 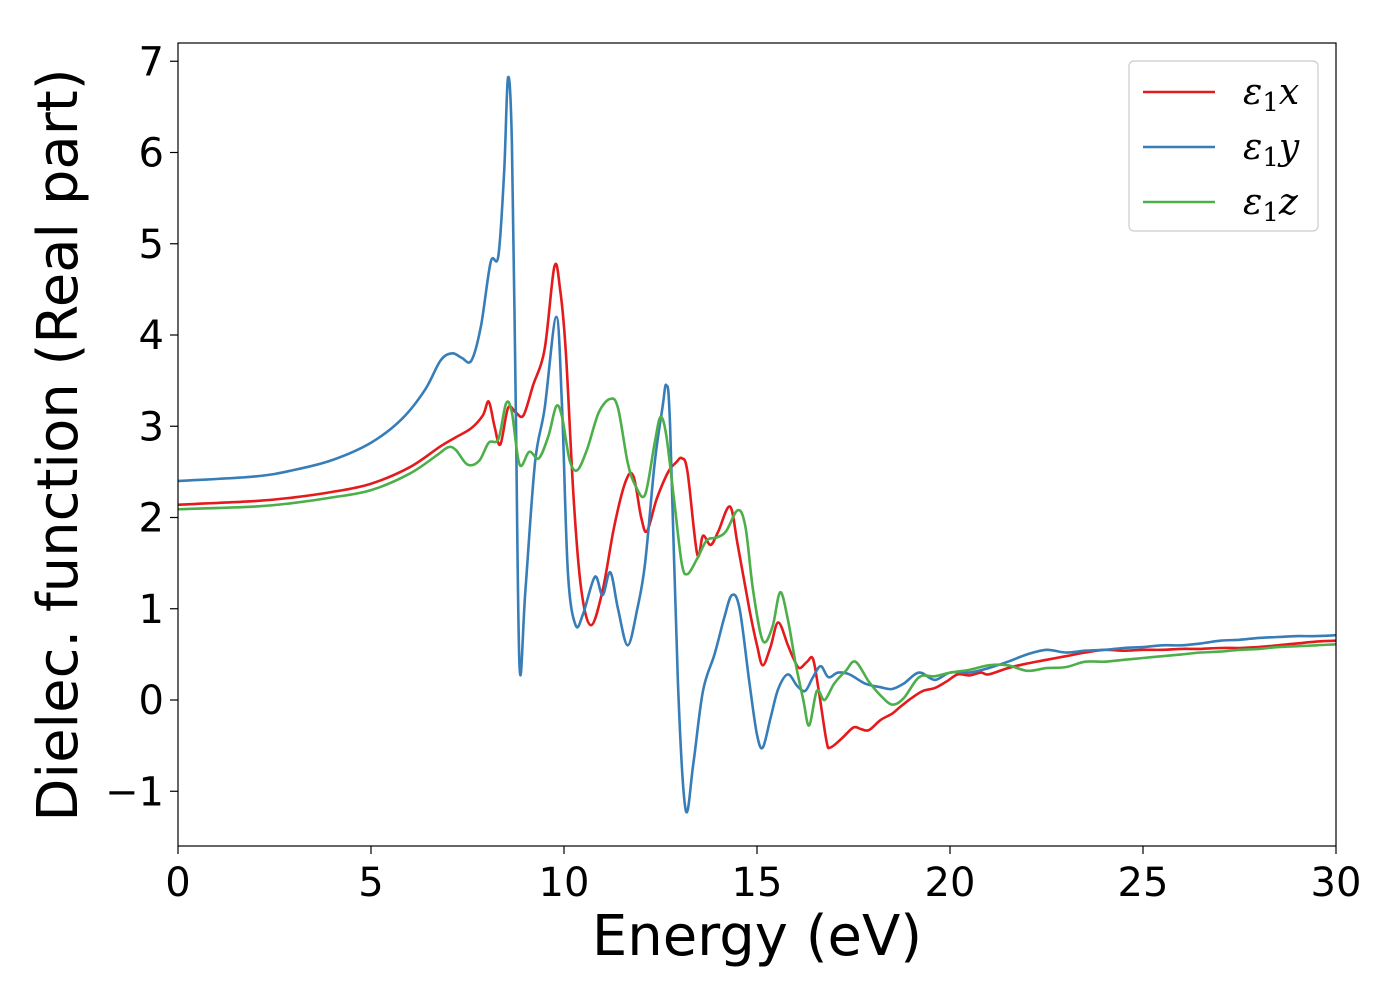 What do you see at coordinates (151, 427) in the screenshot?
I see `y-tick-label: 3` at bounding box center [151, 427].